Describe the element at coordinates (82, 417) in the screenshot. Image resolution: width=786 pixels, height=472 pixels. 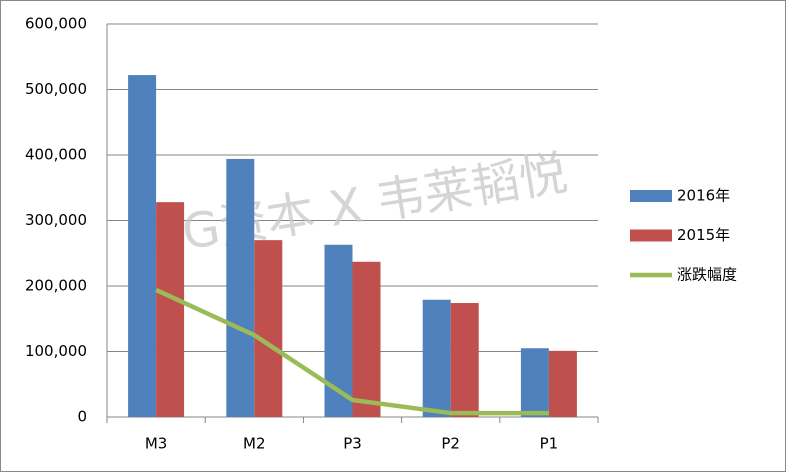
I see `y-tick-label: 0` at that location.